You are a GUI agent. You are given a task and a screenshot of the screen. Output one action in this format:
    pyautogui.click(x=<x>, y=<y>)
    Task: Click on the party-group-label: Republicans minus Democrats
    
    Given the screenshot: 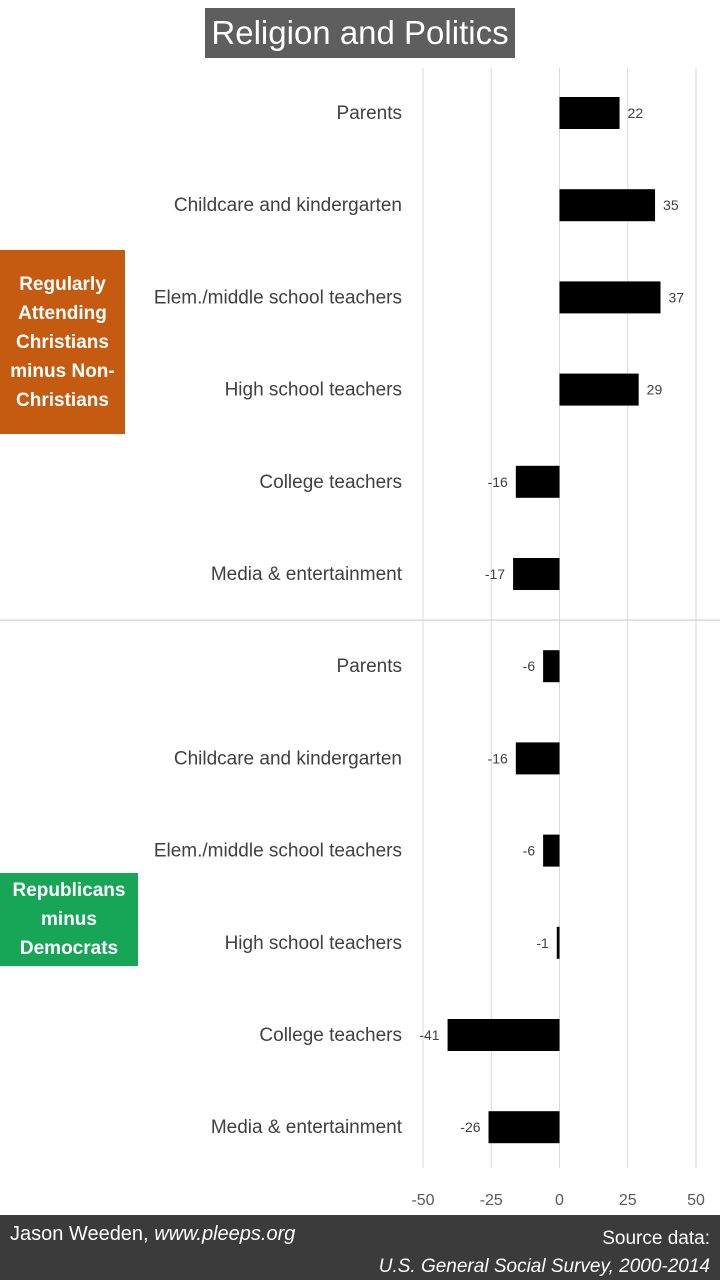 What is the action you would take?
    pyautogui.click(x=69, y=919)
    